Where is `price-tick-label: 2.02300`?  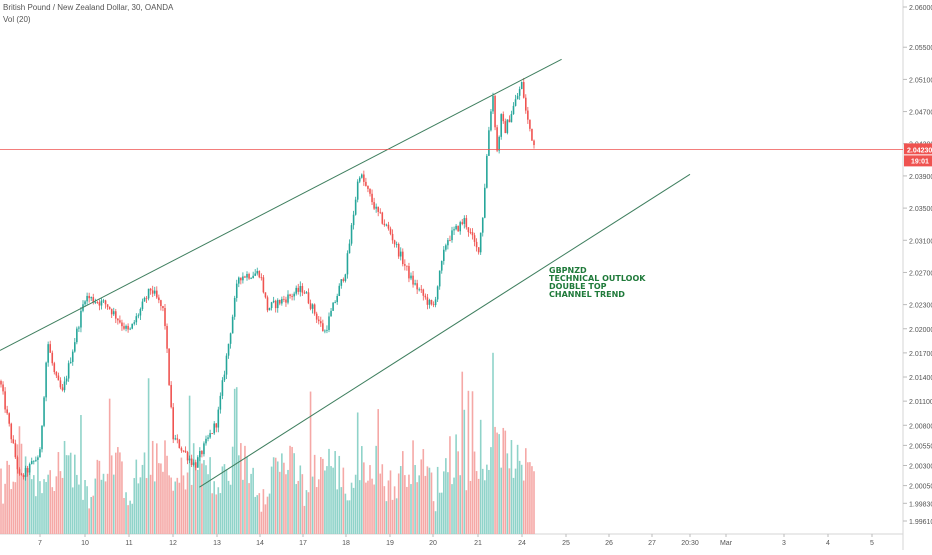
price-tick-label: 2.02300 is located at coordinates (920, 306).